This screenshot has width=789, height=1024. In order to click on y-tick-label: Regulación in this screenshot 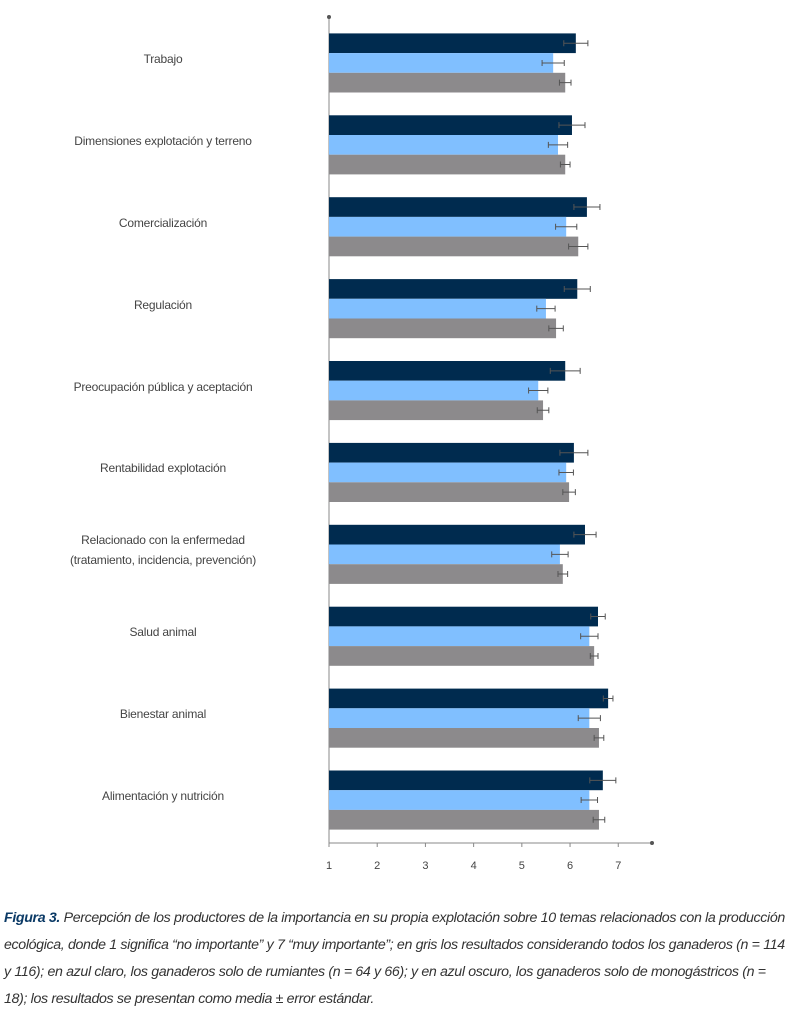, I will do `click(163, 304)`.